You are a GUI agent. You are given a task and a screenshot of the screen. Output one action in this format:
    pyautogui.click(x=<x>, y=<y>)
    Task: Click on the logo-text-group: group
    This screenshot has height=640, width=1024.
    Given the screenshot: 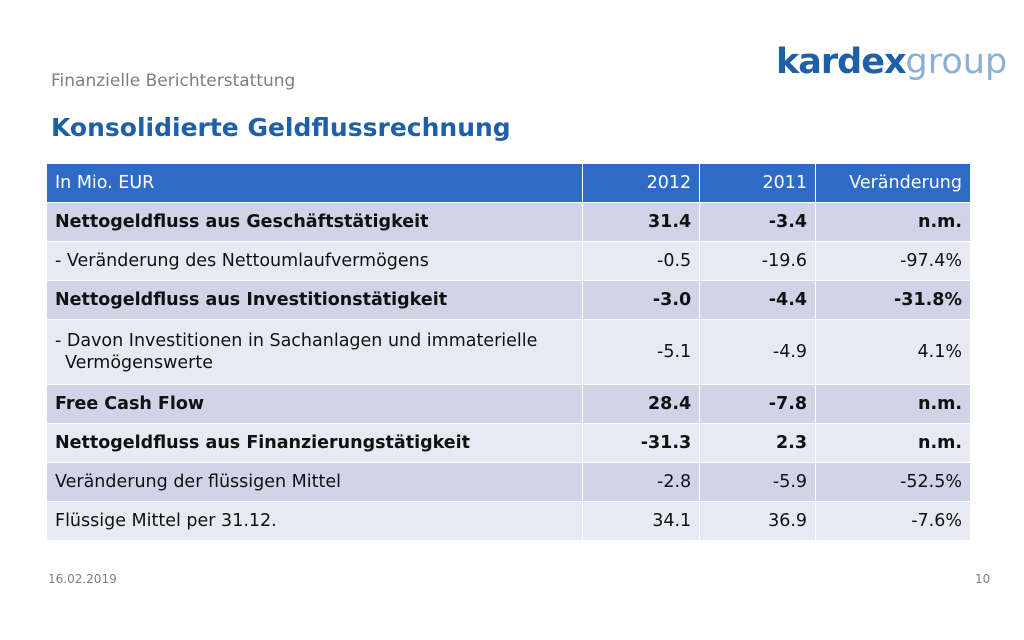 What is the action you would take?
    pyautogui.click(x=956, y=62)
    